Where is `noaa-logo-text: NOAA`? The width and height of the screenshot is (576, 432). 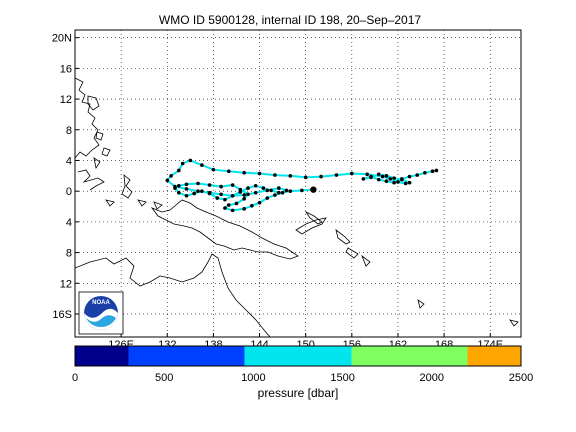
noaa-logo-text: NOAA is located at coordinates (101, 303).